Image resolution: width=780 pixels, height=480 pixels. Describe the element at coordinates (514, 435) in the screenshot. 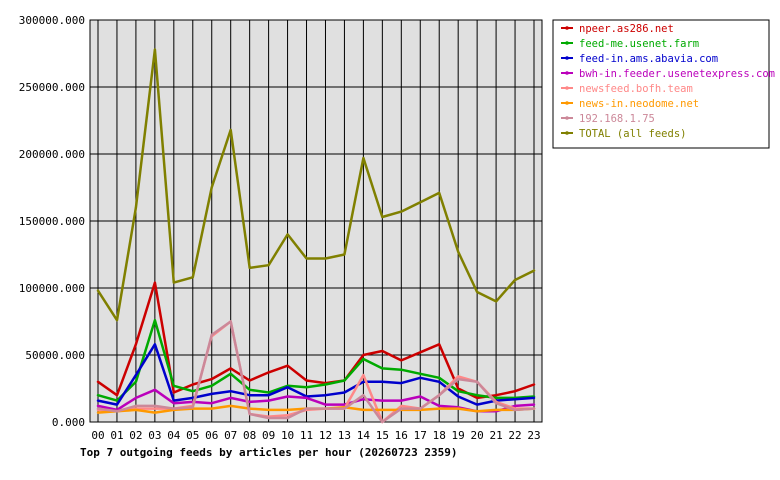

I see `x-tick-label: 22` at that location.